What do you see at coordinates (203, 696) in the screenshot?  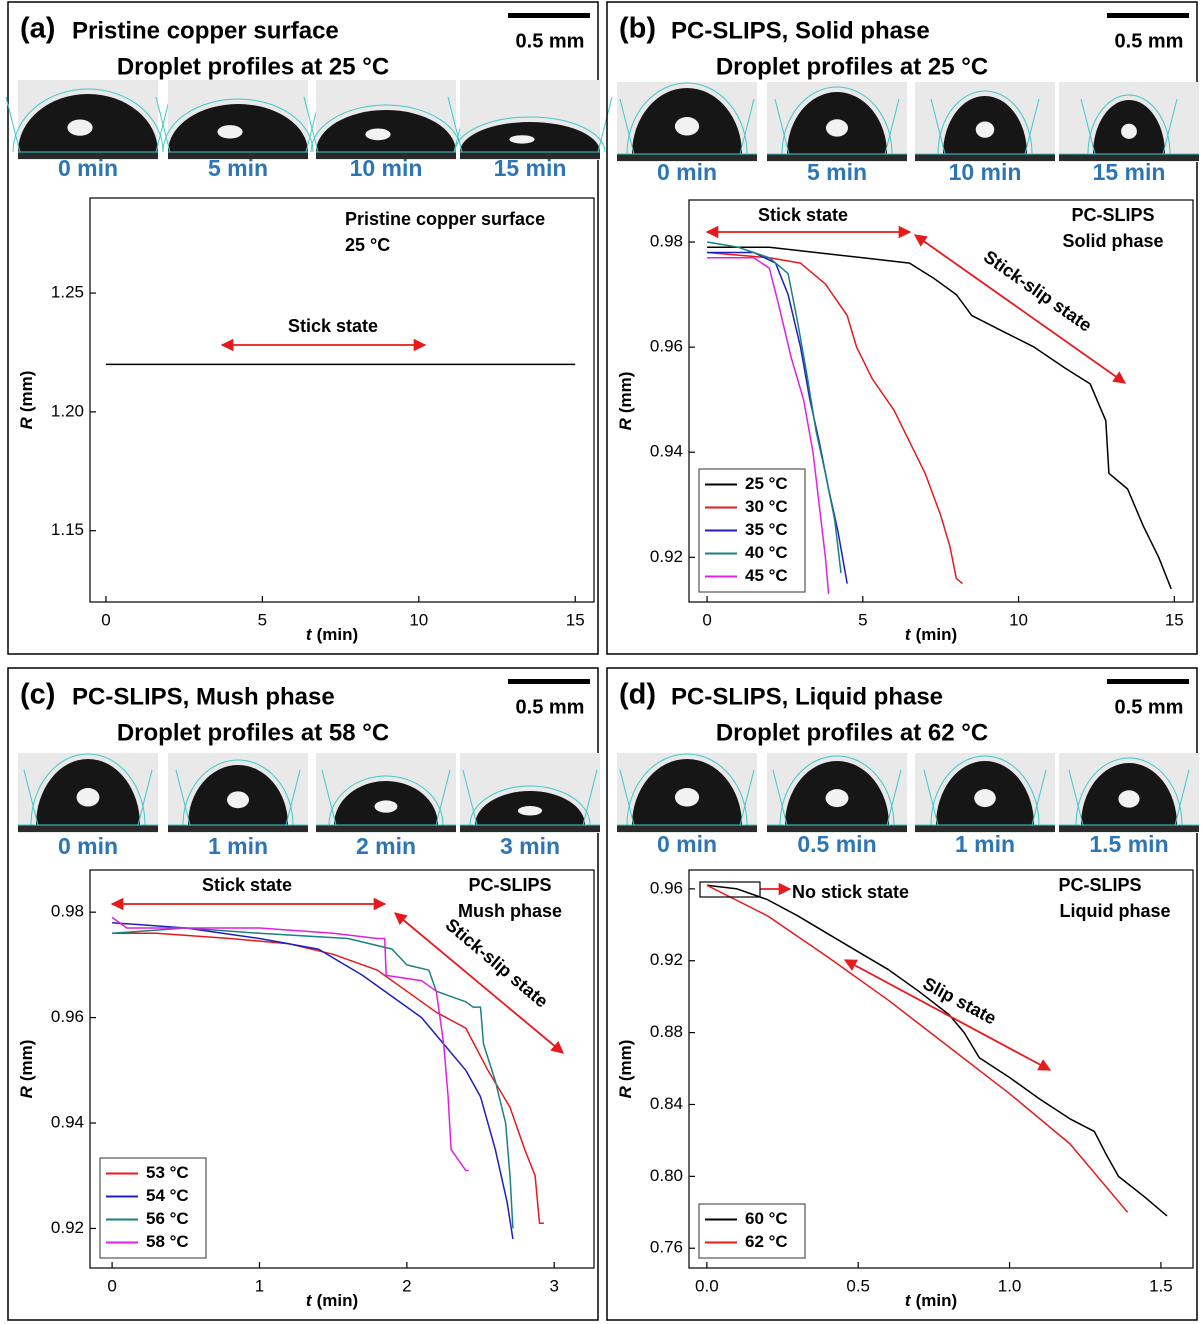 I see `panel-title: PC-SLIPS, Mush phase` at bounding box center [203, 696].